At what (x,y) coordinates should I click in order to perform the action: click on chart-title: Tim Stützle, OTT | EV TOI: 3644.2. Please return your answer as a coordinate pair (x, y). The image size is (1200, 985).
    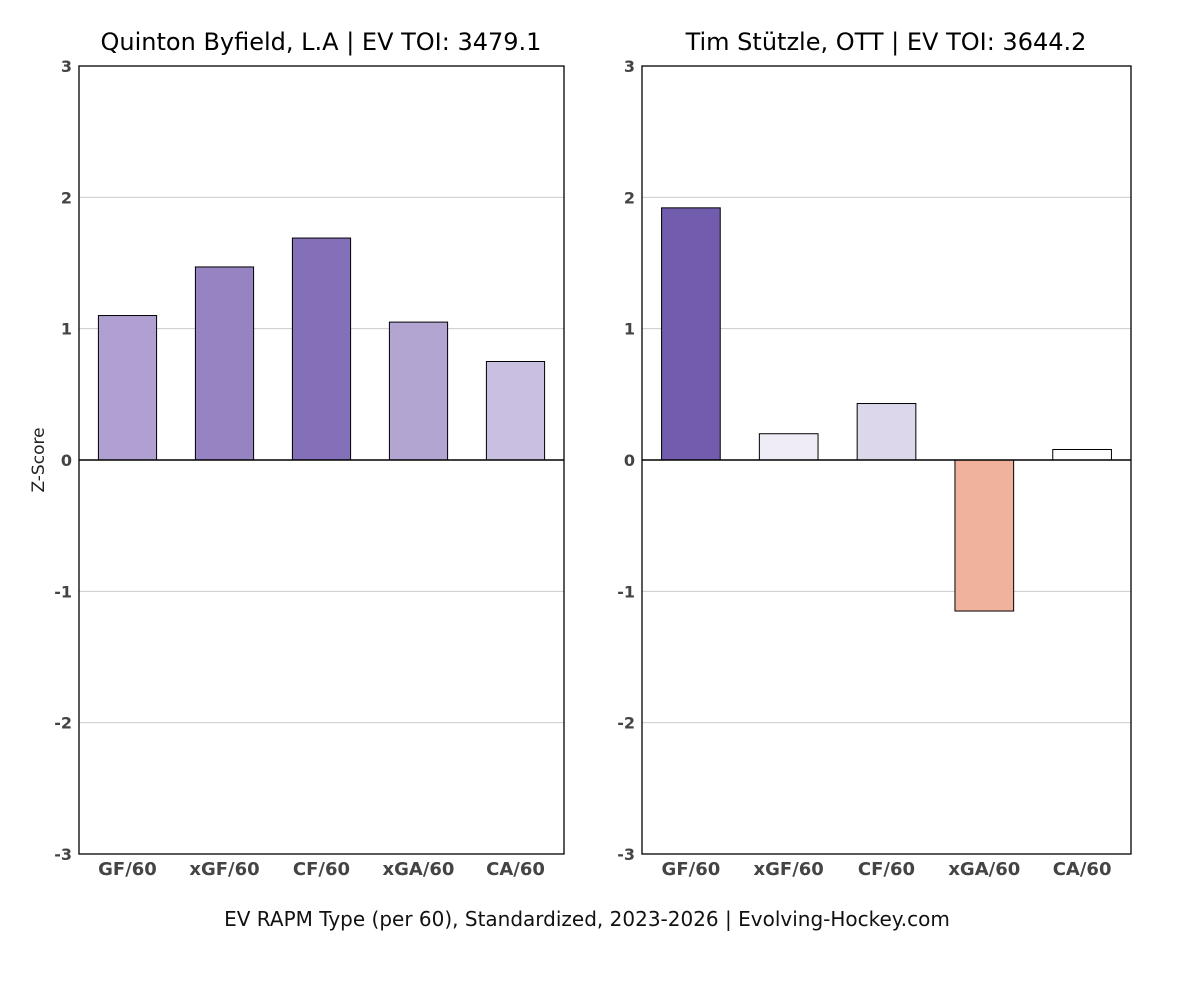
    Looking at the image, I should click on (886, 42).